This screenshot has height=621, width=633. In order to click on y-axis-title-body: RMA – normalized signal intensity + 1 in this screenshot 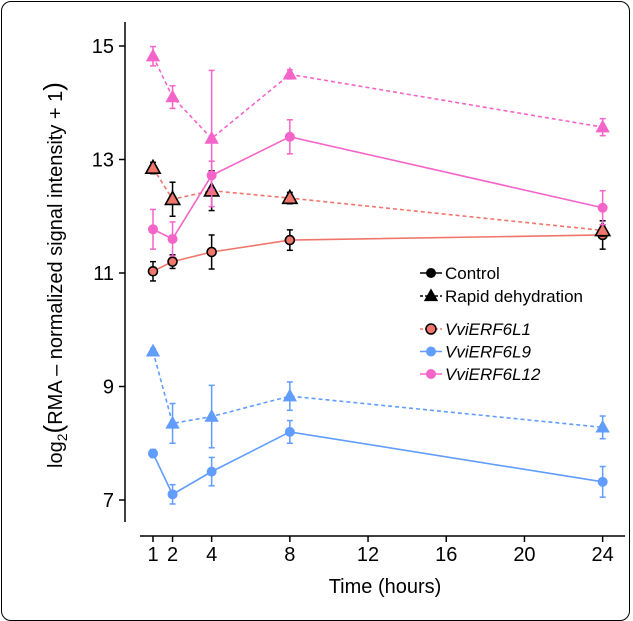, I will do `click(56, 258)`.